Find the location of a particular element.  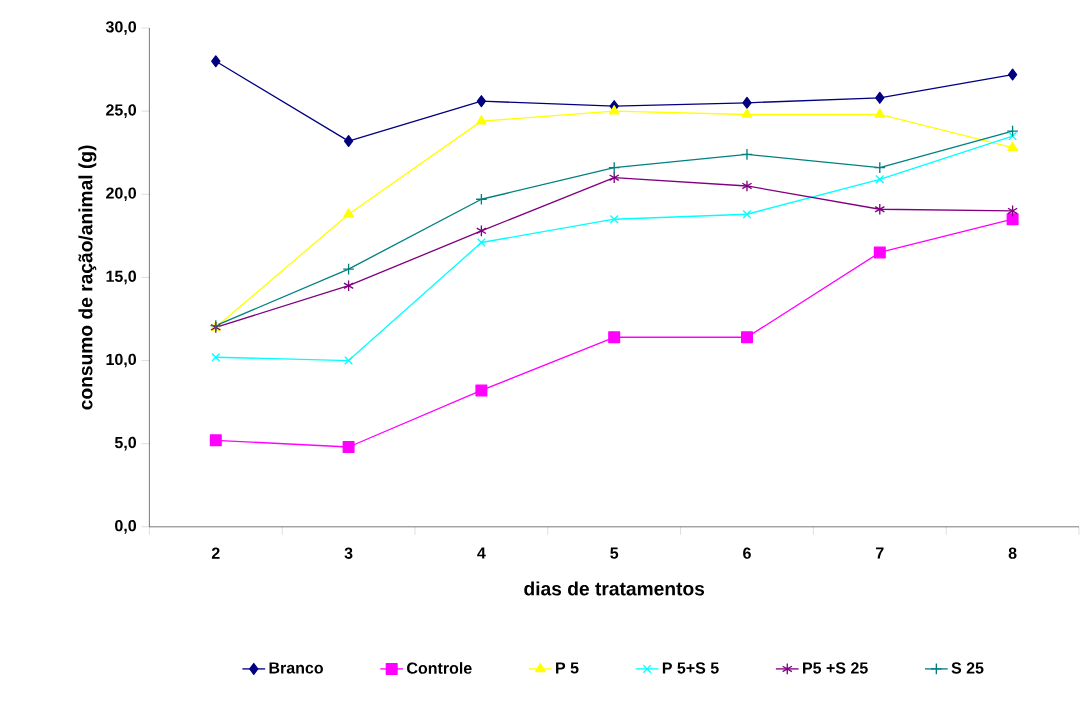

y-tick-label: 0,0 is located at coordinates (126, 526).